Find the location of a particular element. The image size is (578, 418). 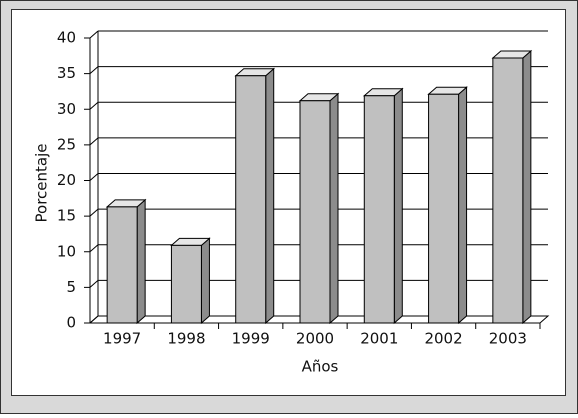

y-tick-label: 10 is located at coordinates (66, 251).